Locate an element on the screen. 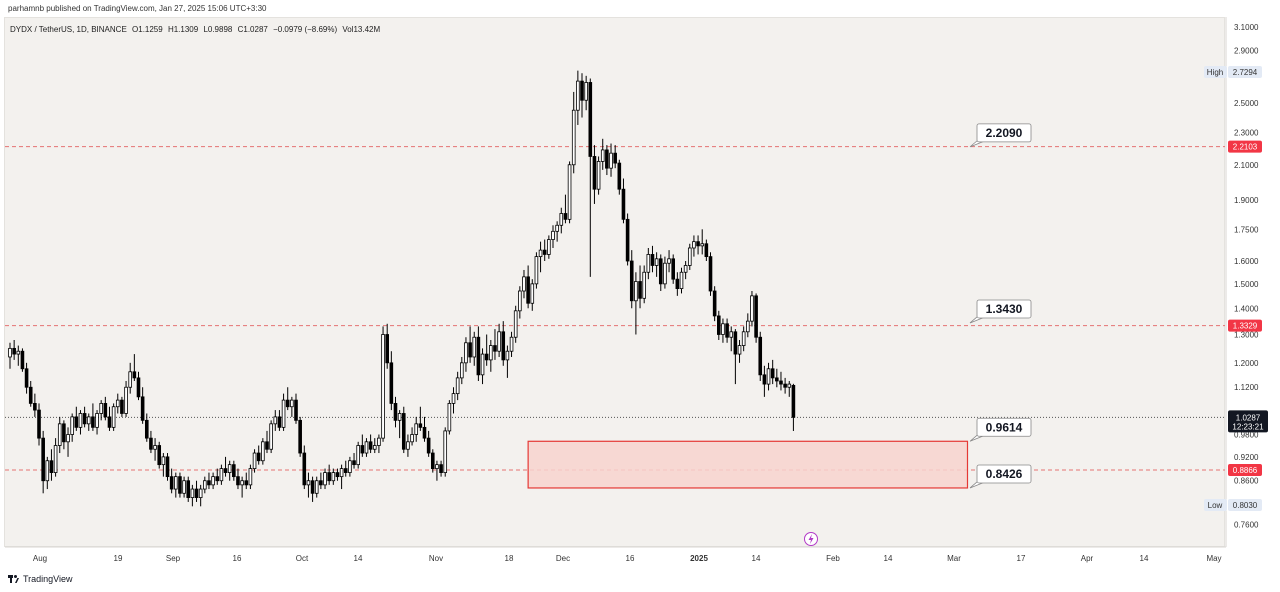 This screenshot has height=592, width=1280. time-tick-label: 18 is located at coordinates (509, 558).